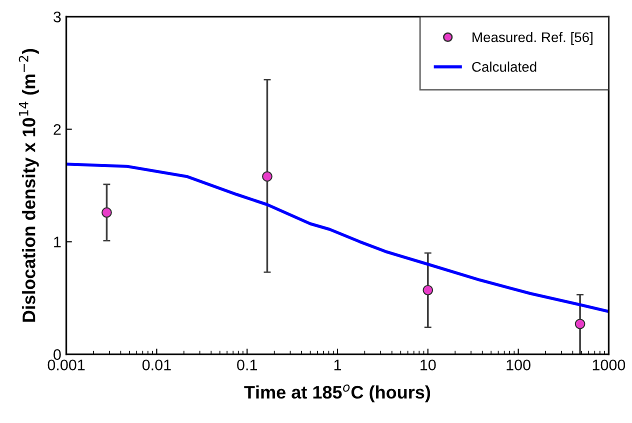 The height and width of the screenshot is (423, 632). What do you see at coordinates (518, 365) in the screenshot?
I see `x-tick-label: 100` at bounding box center [518, 365].